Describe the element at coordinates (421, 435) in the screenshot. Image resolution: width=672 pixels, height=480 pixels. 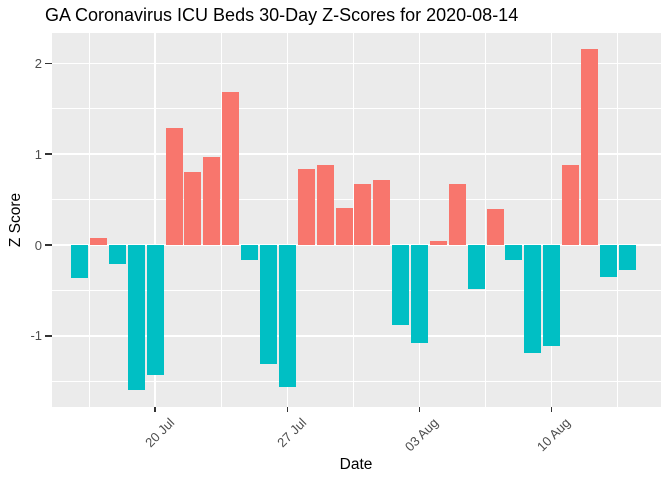
I see `x-tick-label: 03 Aug` at that location.